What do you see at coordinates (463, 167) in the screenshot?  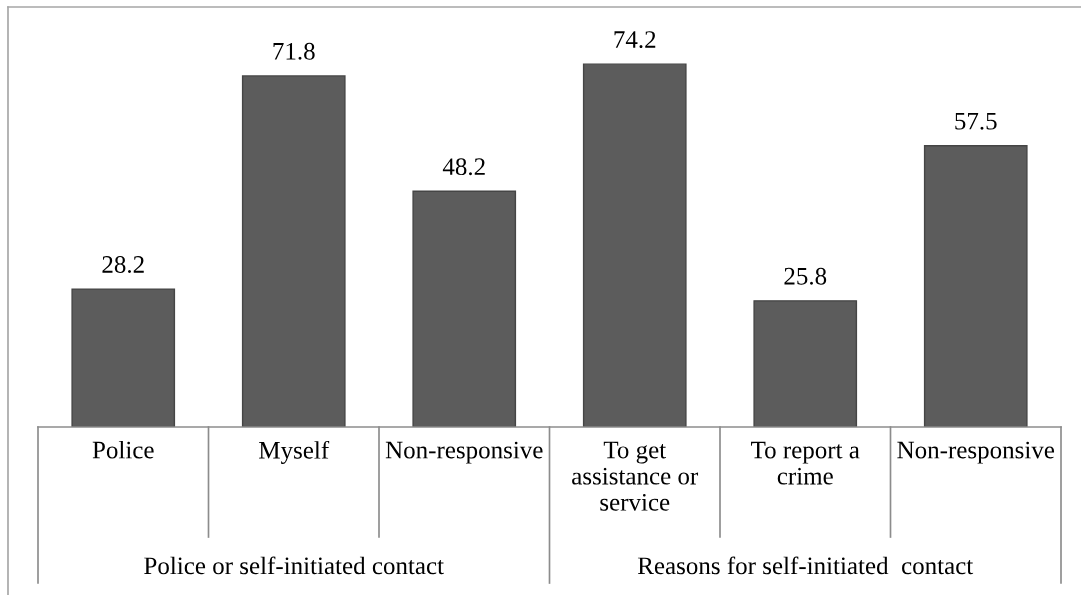 I see `data-label: 48.2` at bounding box center [463, 167].